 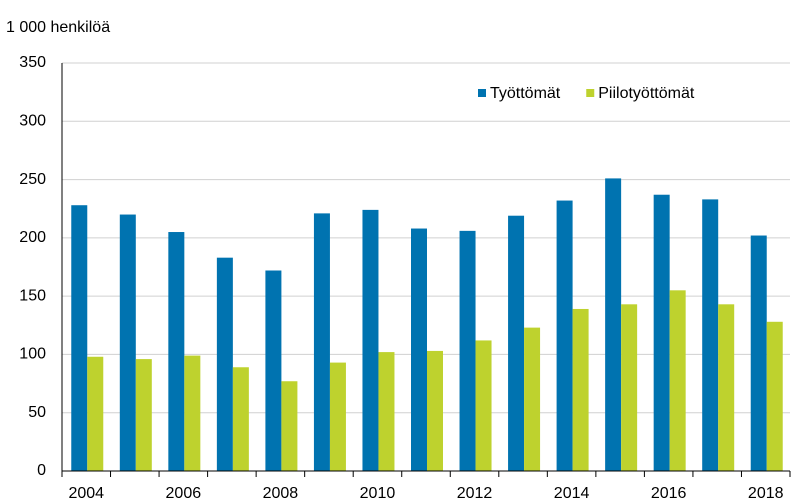 What do you see at coordinates (32, 237) in the screenshot?
I see `y-tick-label: 200` at bounding box center [32, 237].